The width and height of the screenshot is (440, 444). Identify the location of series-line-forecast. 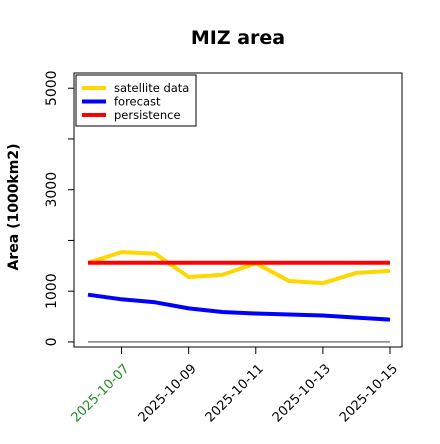
(239, 307).